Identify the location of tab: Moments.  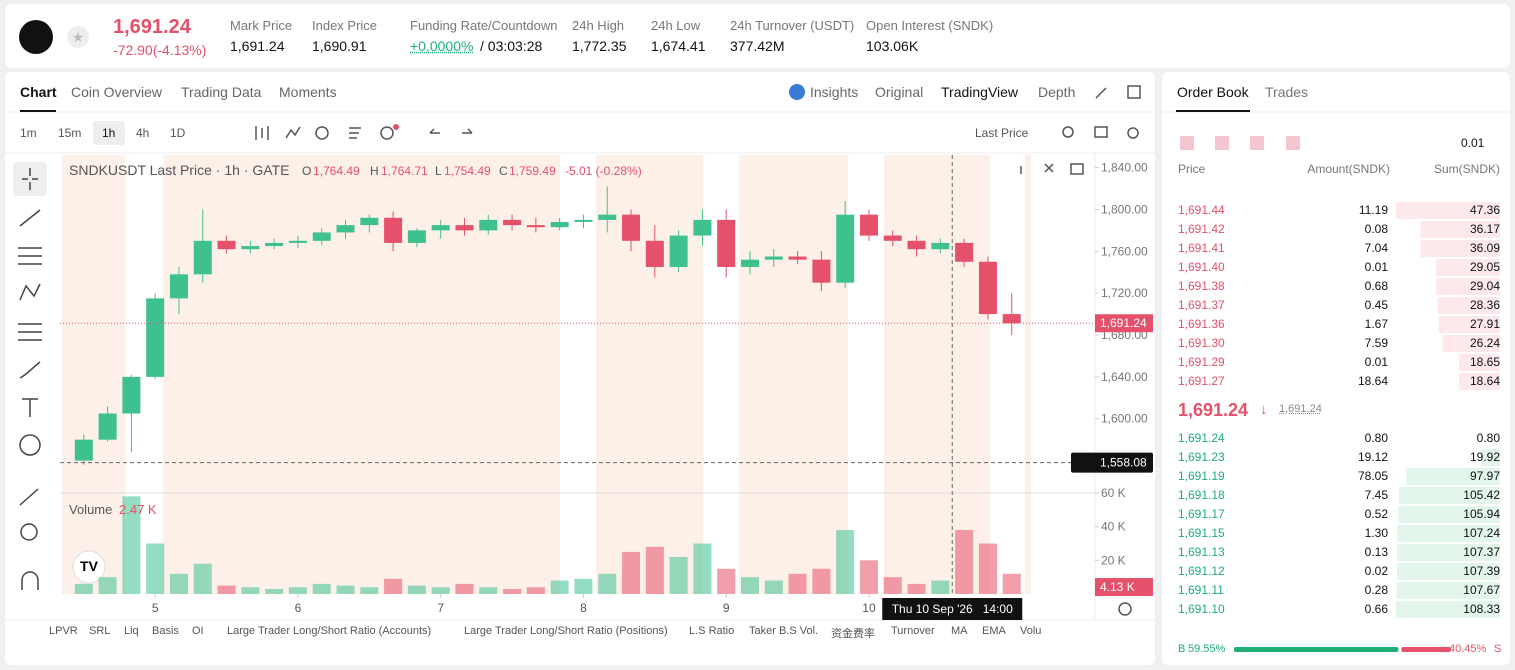
(308, 92).